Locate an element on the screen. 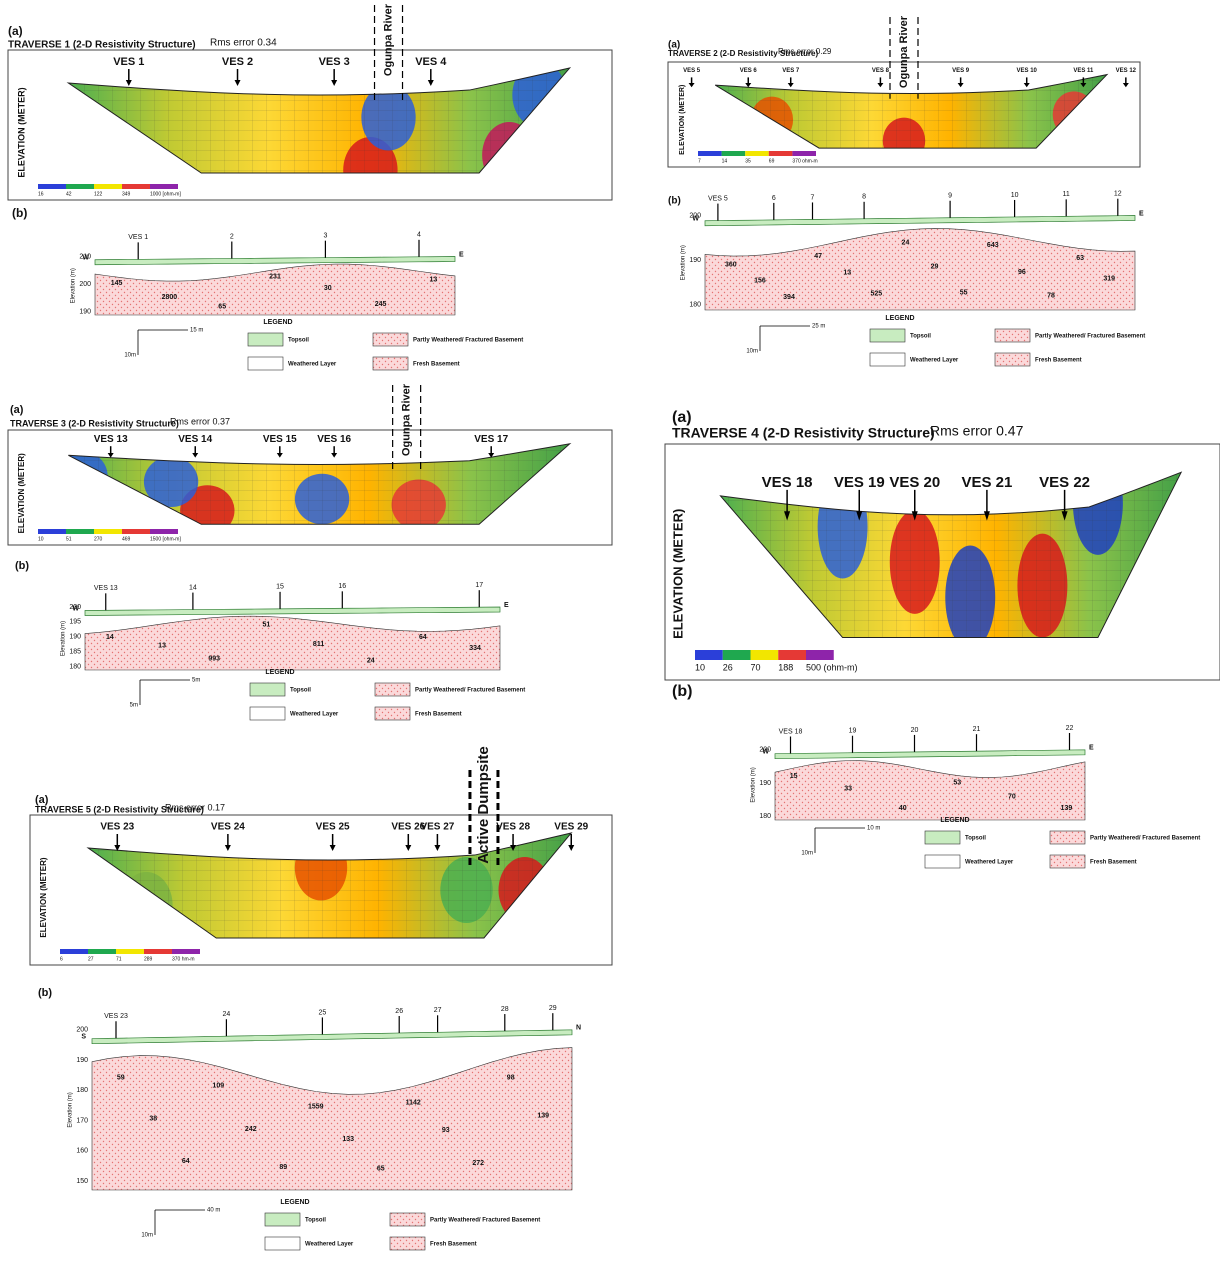 This screenshot has height=1276, width=1220. legend-label: Topsoil is located at coordinates (300, 691).